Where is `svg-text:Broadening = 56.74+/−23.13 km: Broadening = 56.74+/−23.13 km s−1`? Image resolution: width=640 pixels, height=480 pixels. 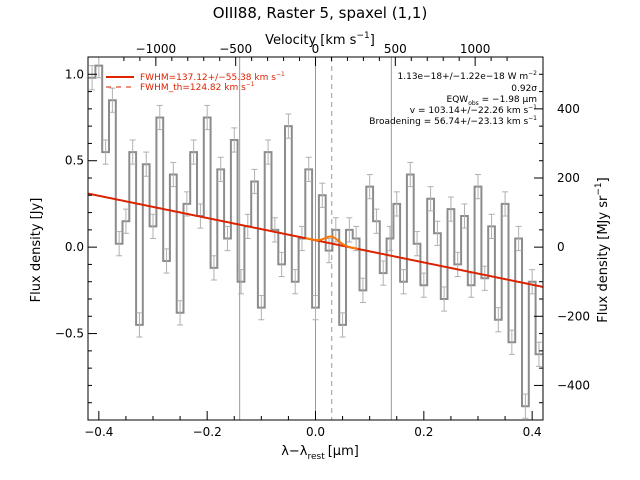
svg-text:Broadening = 56.74+/−23.13 km: Broadening = 56.74+/−23.13 km s−1 is located at coordinates (453, 121).